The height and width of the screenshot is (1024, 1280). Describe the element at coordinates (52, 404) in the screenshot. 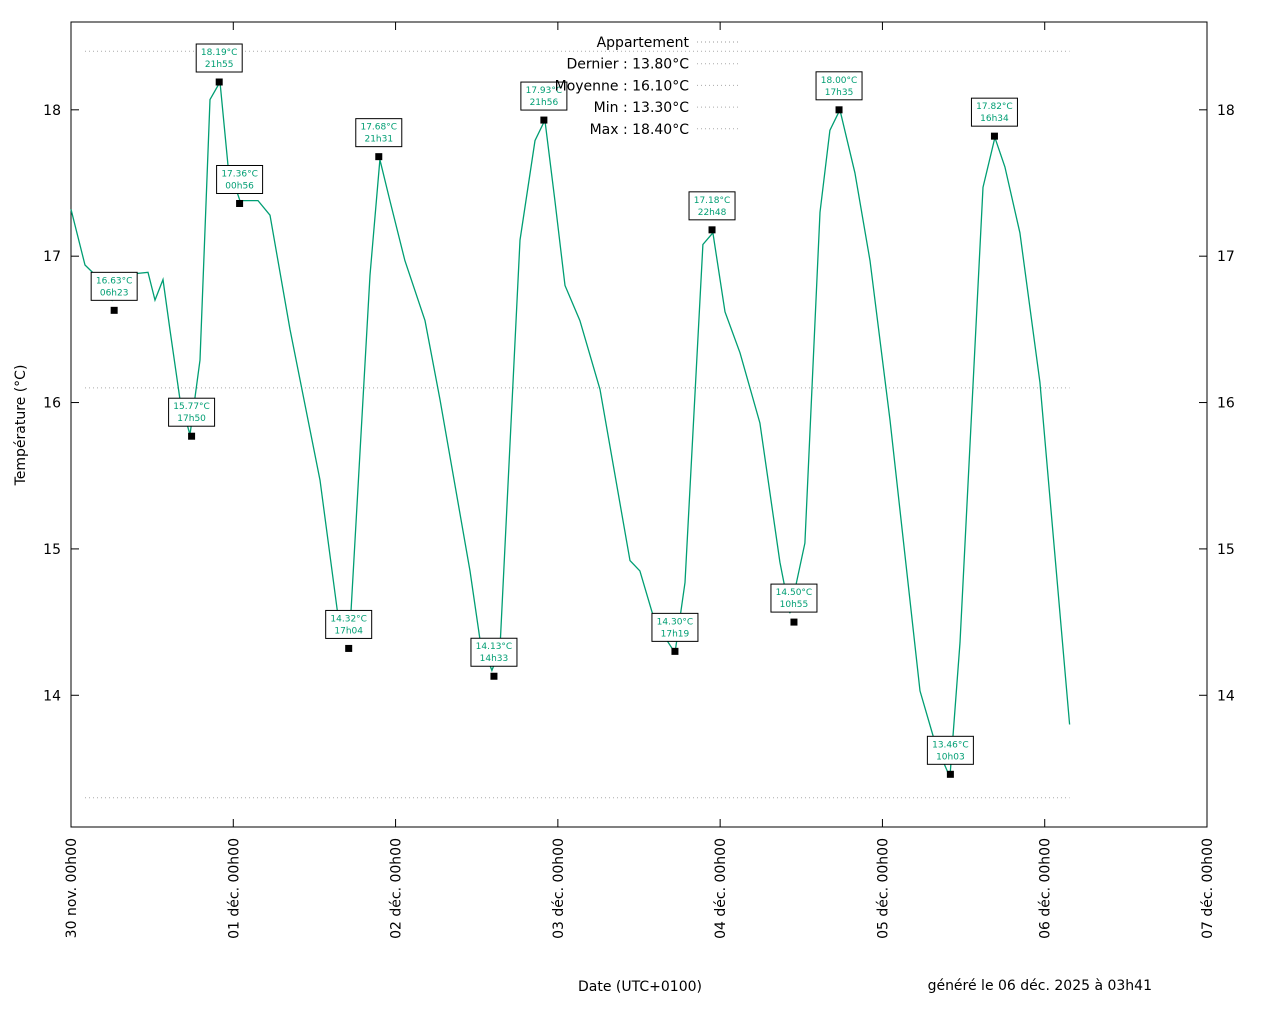

I see `y-tick-label: 16` at that location.